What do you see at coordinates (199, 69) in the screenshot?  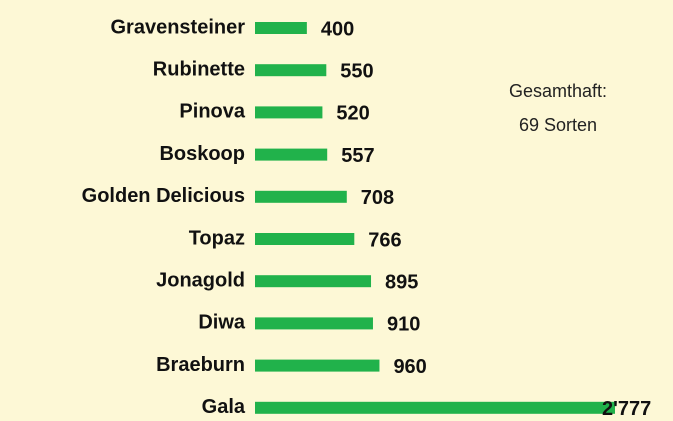 I see `category-label: Rubinette` at bounding box center [199, 69].